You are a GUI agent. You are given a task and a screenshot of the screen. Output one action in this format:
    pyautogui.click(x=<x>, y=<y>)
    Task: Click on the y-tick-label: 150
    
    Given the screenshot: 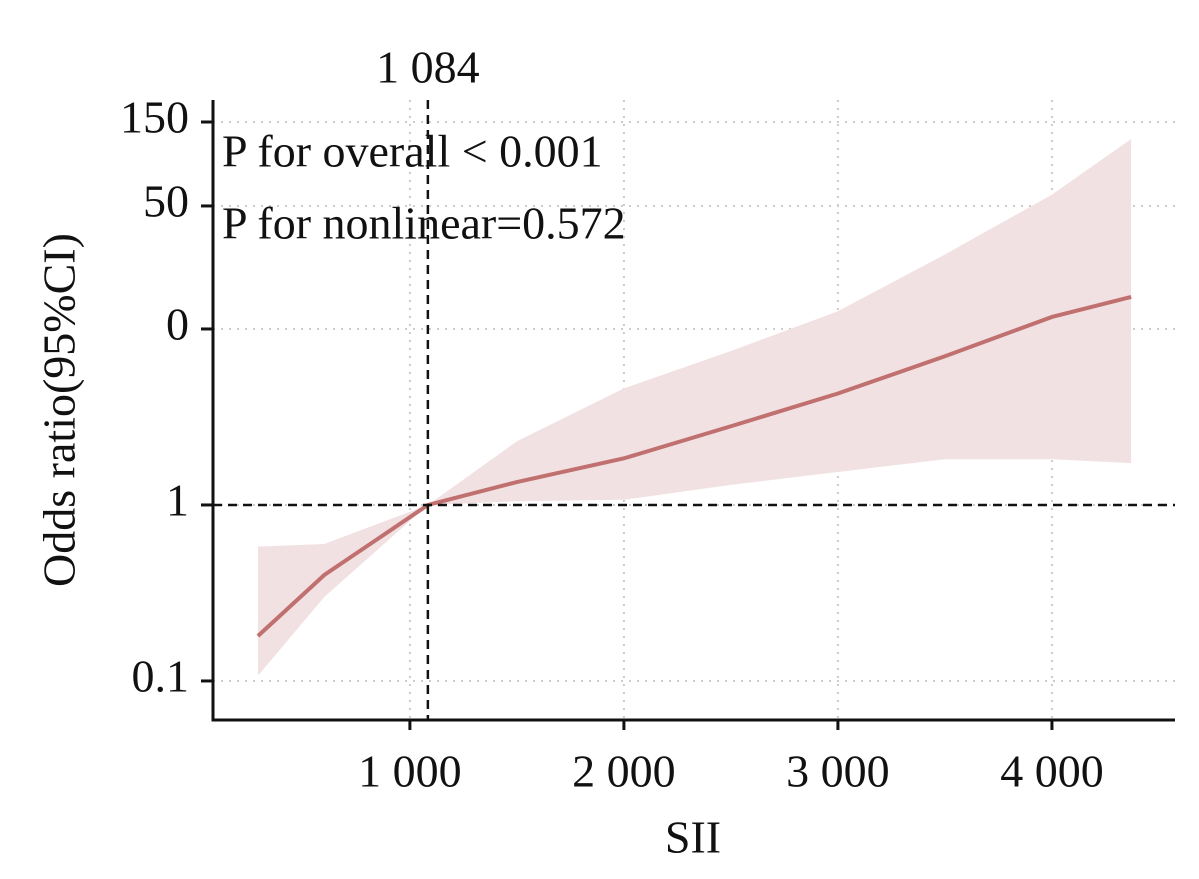 What is the action you would take?
    pyautogui.click(x=154, y=117)
    